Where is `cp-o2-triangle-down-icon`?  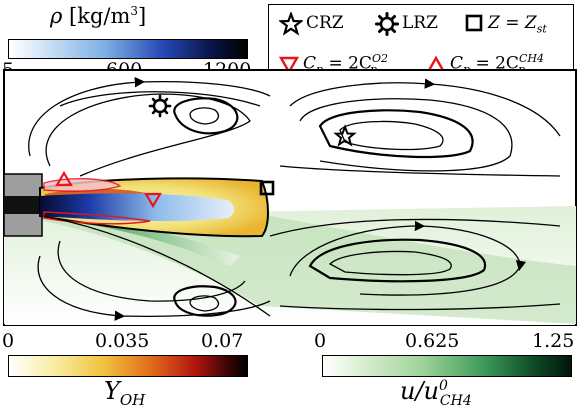 cp-o2-triangle-down-icon is located at coordinates (289, 65).